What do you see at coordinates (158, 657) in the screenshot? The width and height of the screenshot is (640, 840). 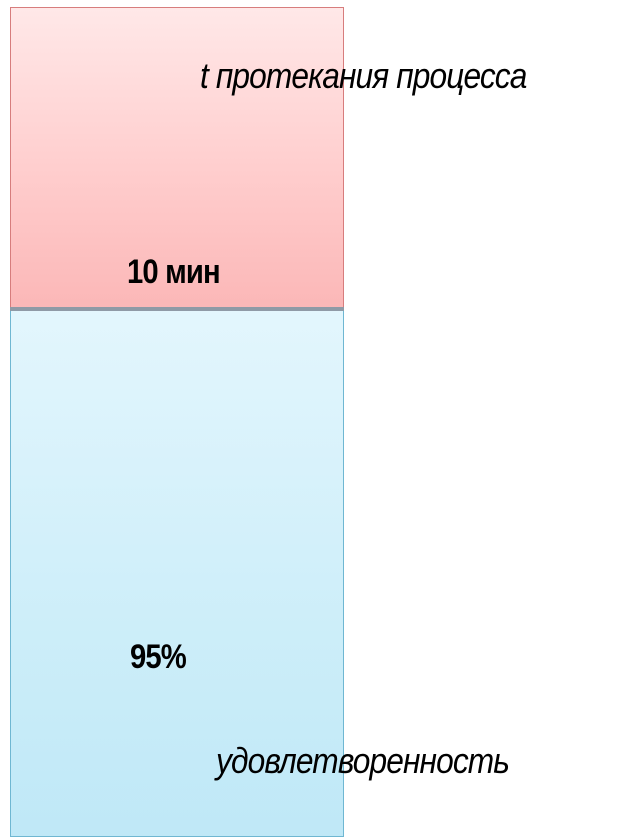 I see `satisfaction-value: 95%` at bounding box center [158, 657].